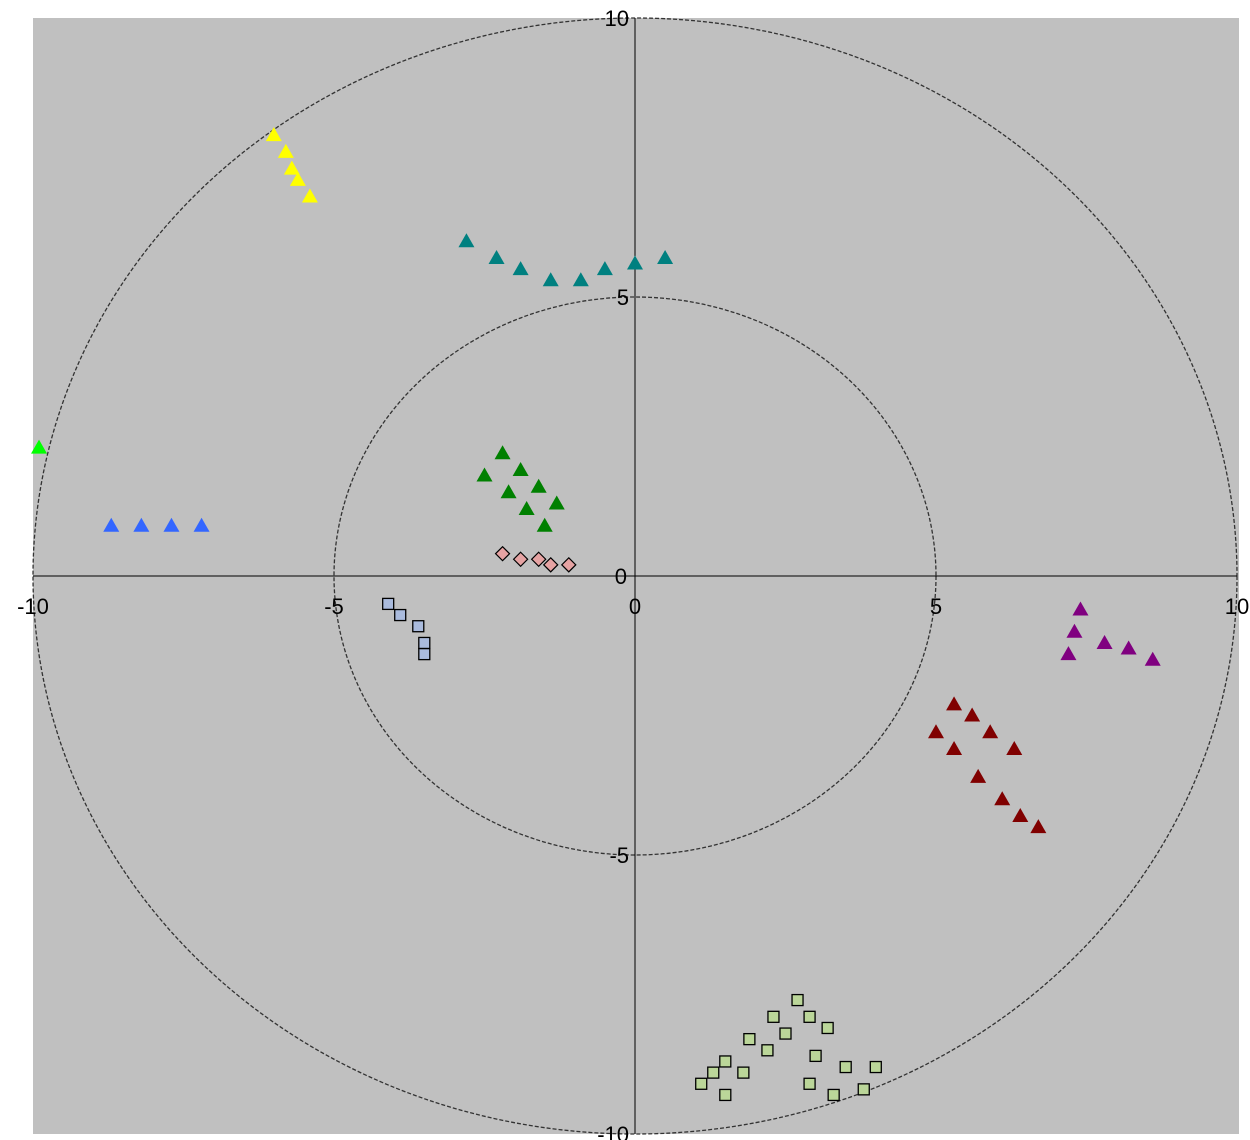 The width and height of the screenshot is (1250, 1140). What do you see at coordinates (936, 606) in the screenshot?
I see `x-tick-label: 5` at bounding box center [936, 606].